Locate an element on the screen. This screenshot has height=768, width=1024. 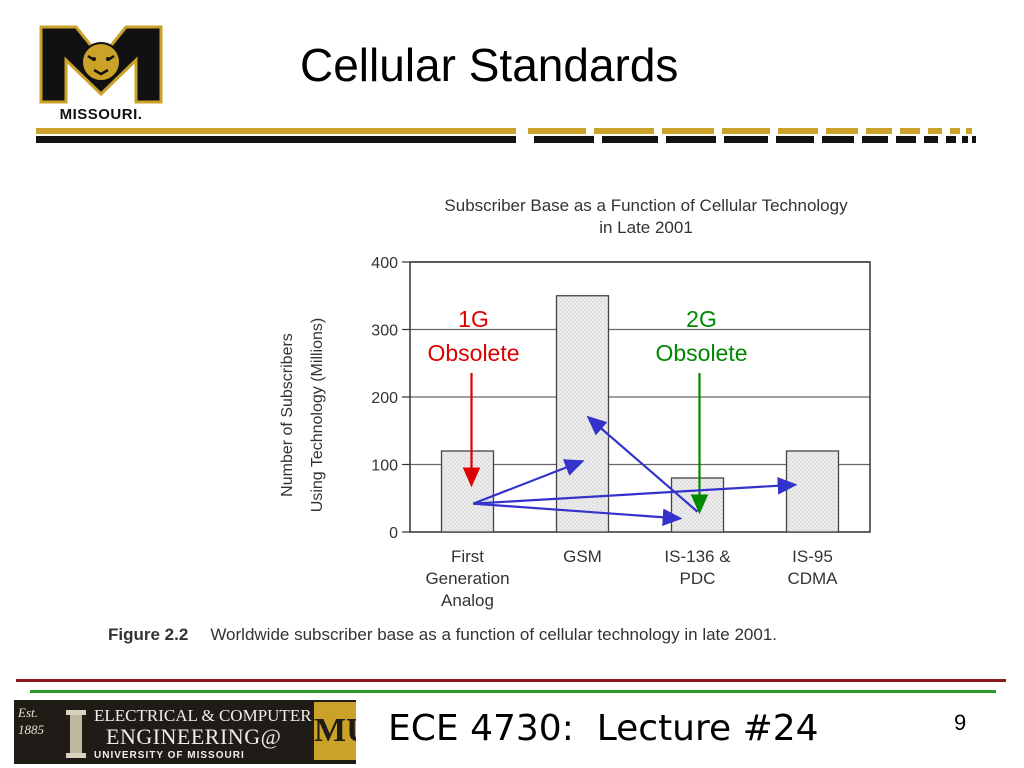
y-axis-label-line-2: Using Technology (Millions) is located at coordinates (317, 415).